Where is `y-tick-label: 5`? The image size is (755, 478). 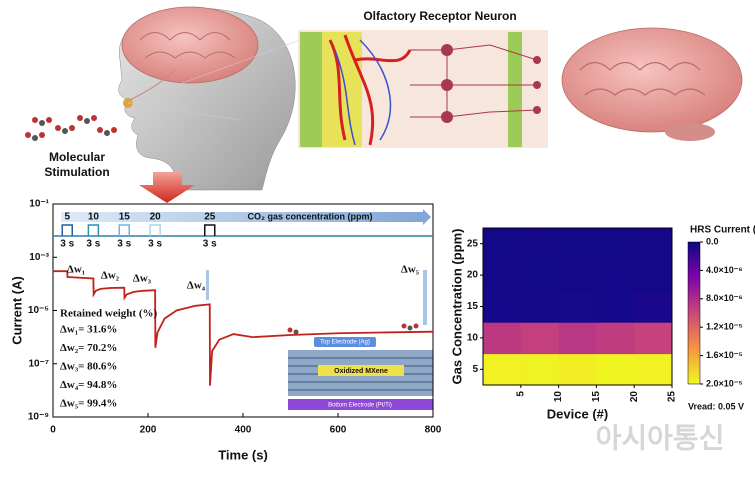 y-tick-label: 5 is located at coordinates (475, 369).